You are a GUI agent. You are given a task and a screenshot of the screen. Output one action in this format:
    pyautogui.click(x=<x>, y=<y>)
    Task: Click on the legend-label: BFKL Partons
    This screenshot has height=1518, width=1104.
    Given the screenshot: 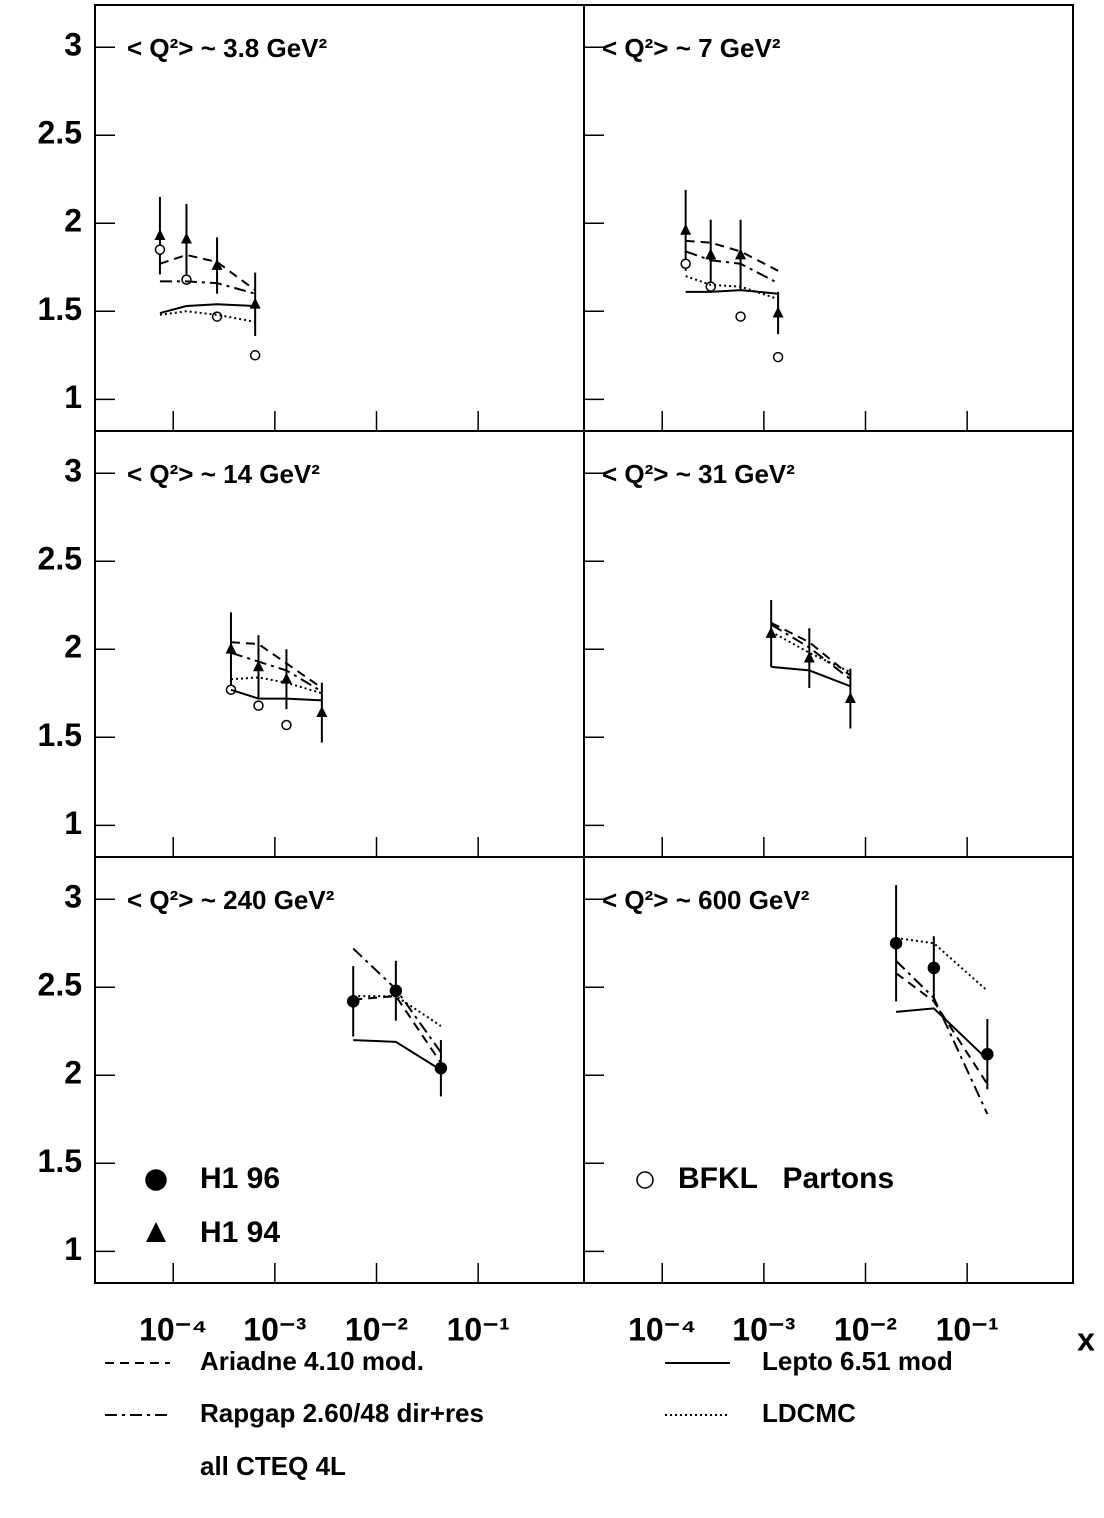 What is the action you would take?
    pyautogui.click(x=786, y=1178)
    